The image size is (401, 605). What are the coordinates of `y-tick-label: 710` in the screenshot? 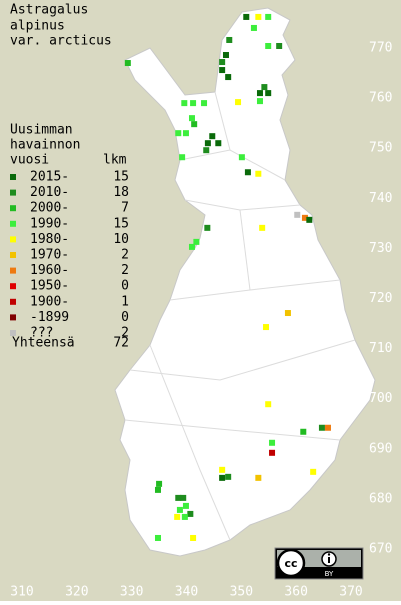 It's located at (380, 348).